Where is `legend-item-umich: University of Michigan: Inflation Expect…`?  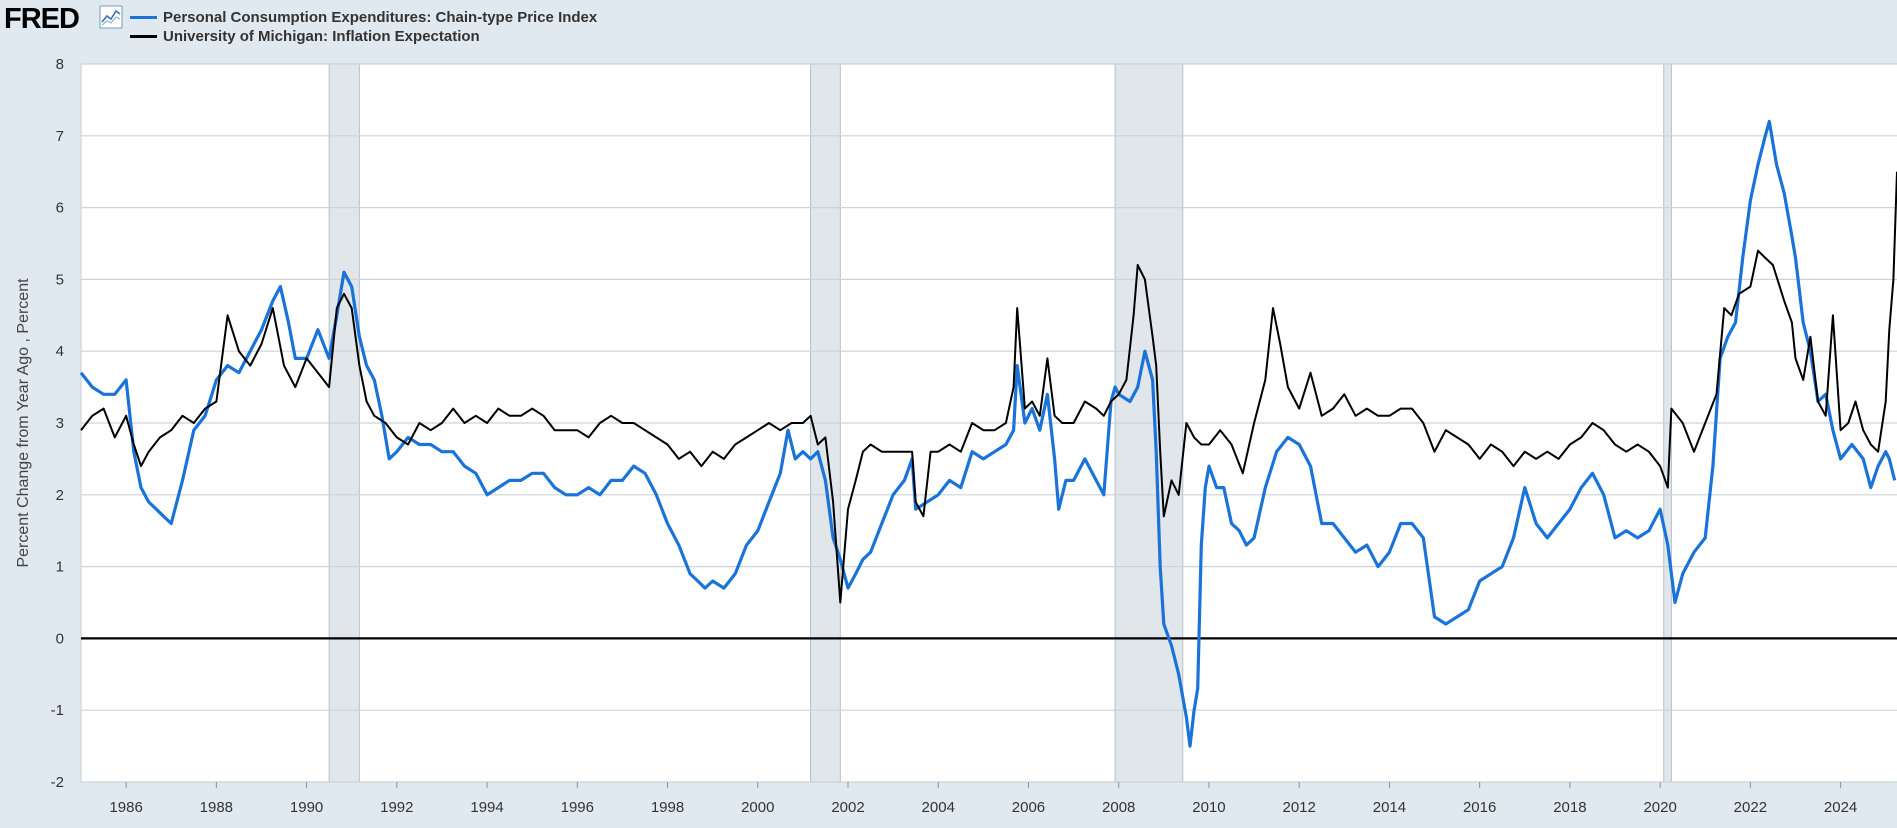 legend-item-umich: University of Michigan: Inflation Expect… is located at coordinates (305, 36).